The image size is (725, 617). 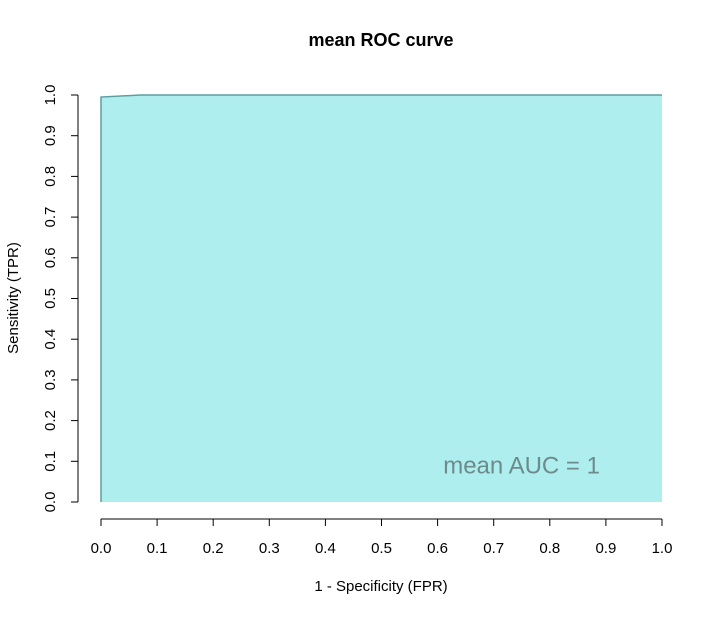 I want to click on x-tick-label: 0.4, so click(x=325, y=548).